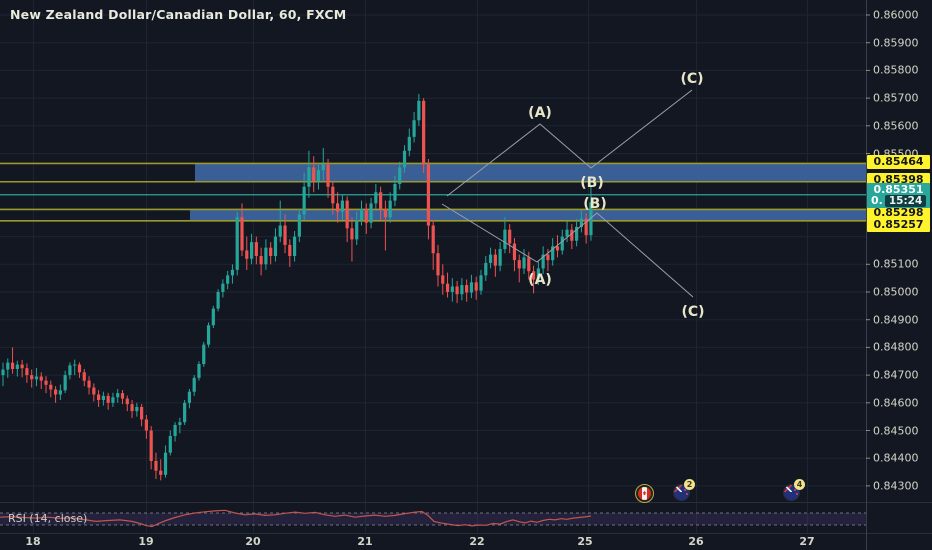  I want to click on supply-zone, so click(530, 172).